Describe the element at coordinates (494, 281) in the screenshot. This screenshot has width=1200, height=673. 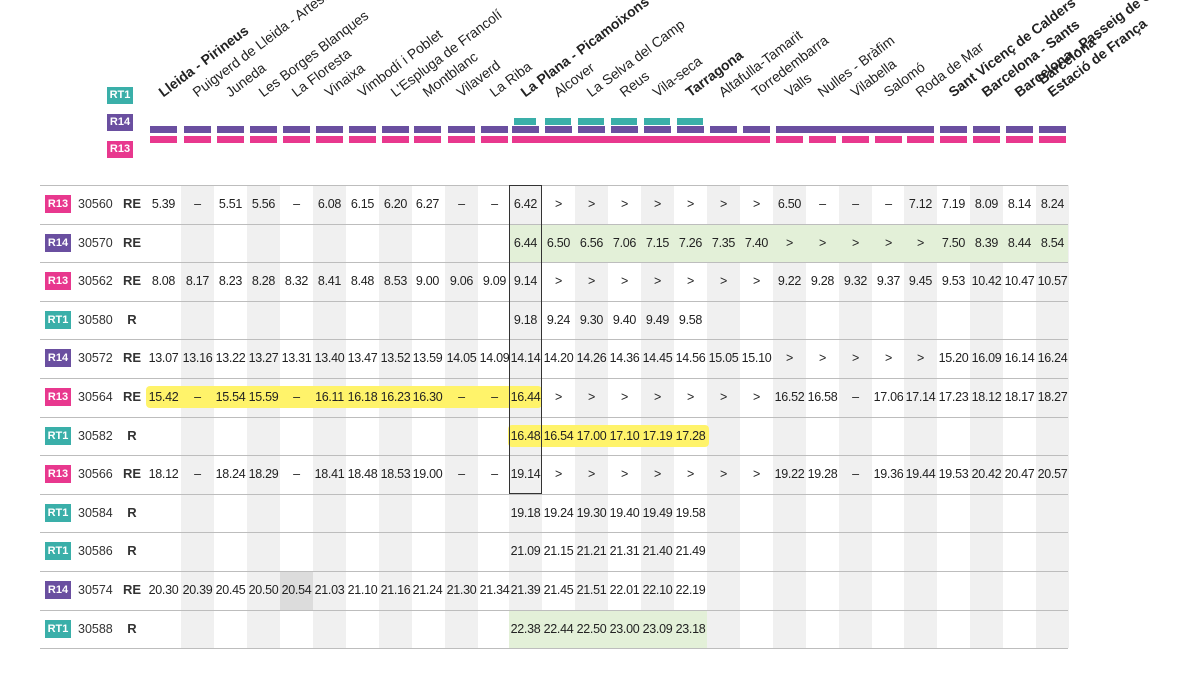
I see `time-cell: 9.09` at that location.